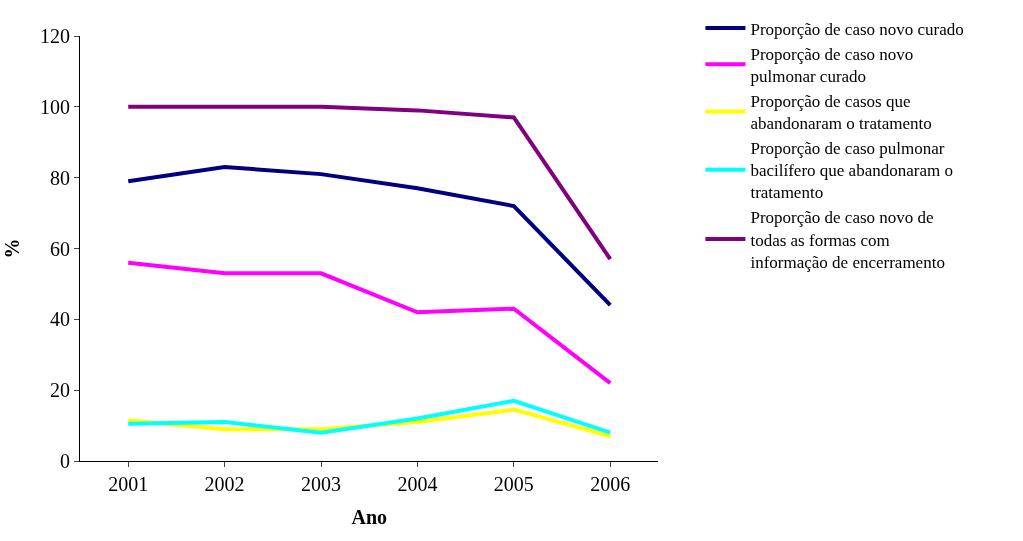 This screenshot has height=541, width=1023. What do you see at coordinates (851, 171) in the screenshot?
I see `legend-label: Proporção de caso pulmonar bacilífero que abandonaram o tratamento` at bounding box center [851, 171].